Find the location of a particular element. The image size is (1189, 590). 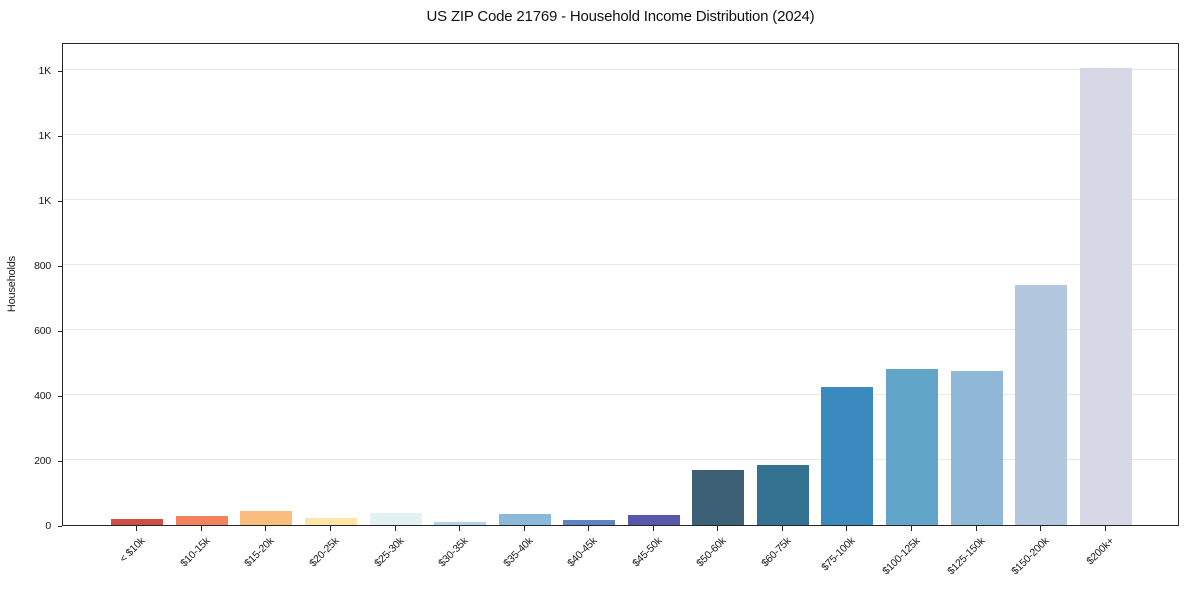

x-tick-label: < $10k is located at coordinates (132, 550).